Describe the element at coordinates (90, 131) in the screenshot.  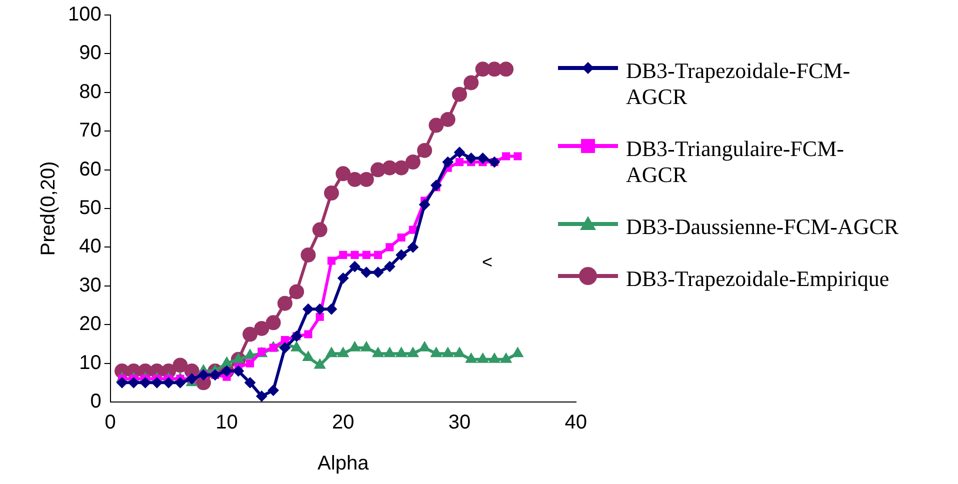
I see `y-tick-label: 70` at that location.